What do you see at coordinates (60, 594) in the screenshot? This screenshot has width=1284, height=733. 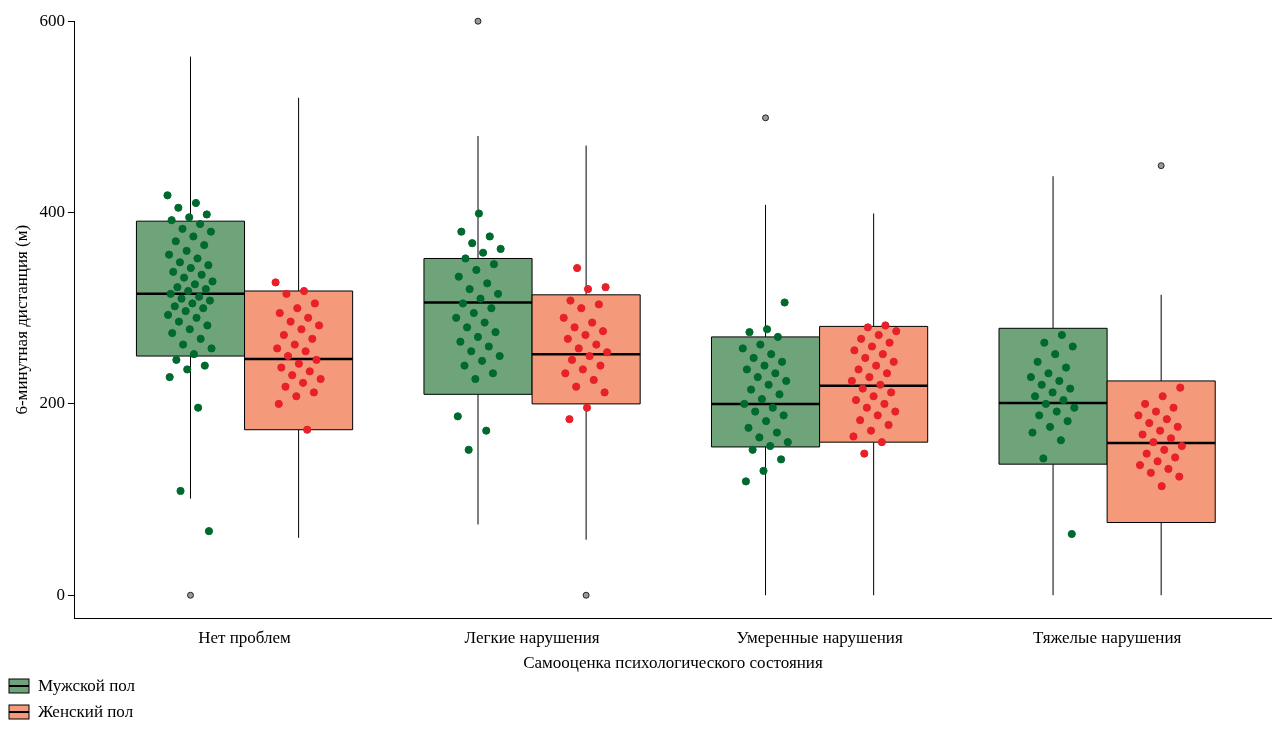 I see `y-tick-label: 0` at bounding box center [60, 594].